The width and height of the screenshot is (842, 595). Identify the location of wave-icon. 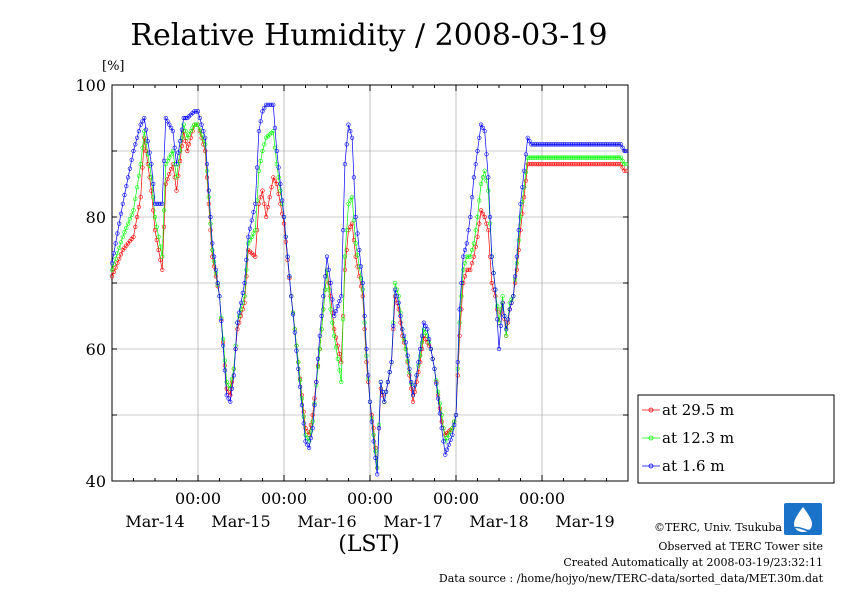
(803, 529).